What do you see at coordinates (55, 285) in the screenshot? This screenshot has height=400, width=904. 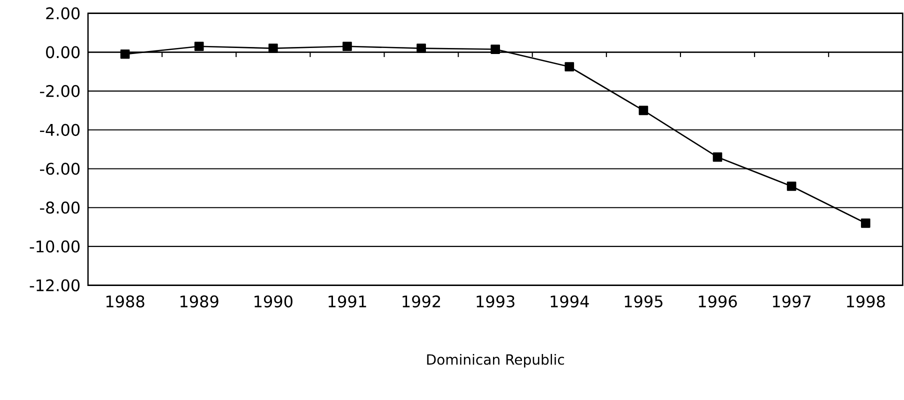 I see `y-tick-label: -12.00` at bounding box center [55, 285].